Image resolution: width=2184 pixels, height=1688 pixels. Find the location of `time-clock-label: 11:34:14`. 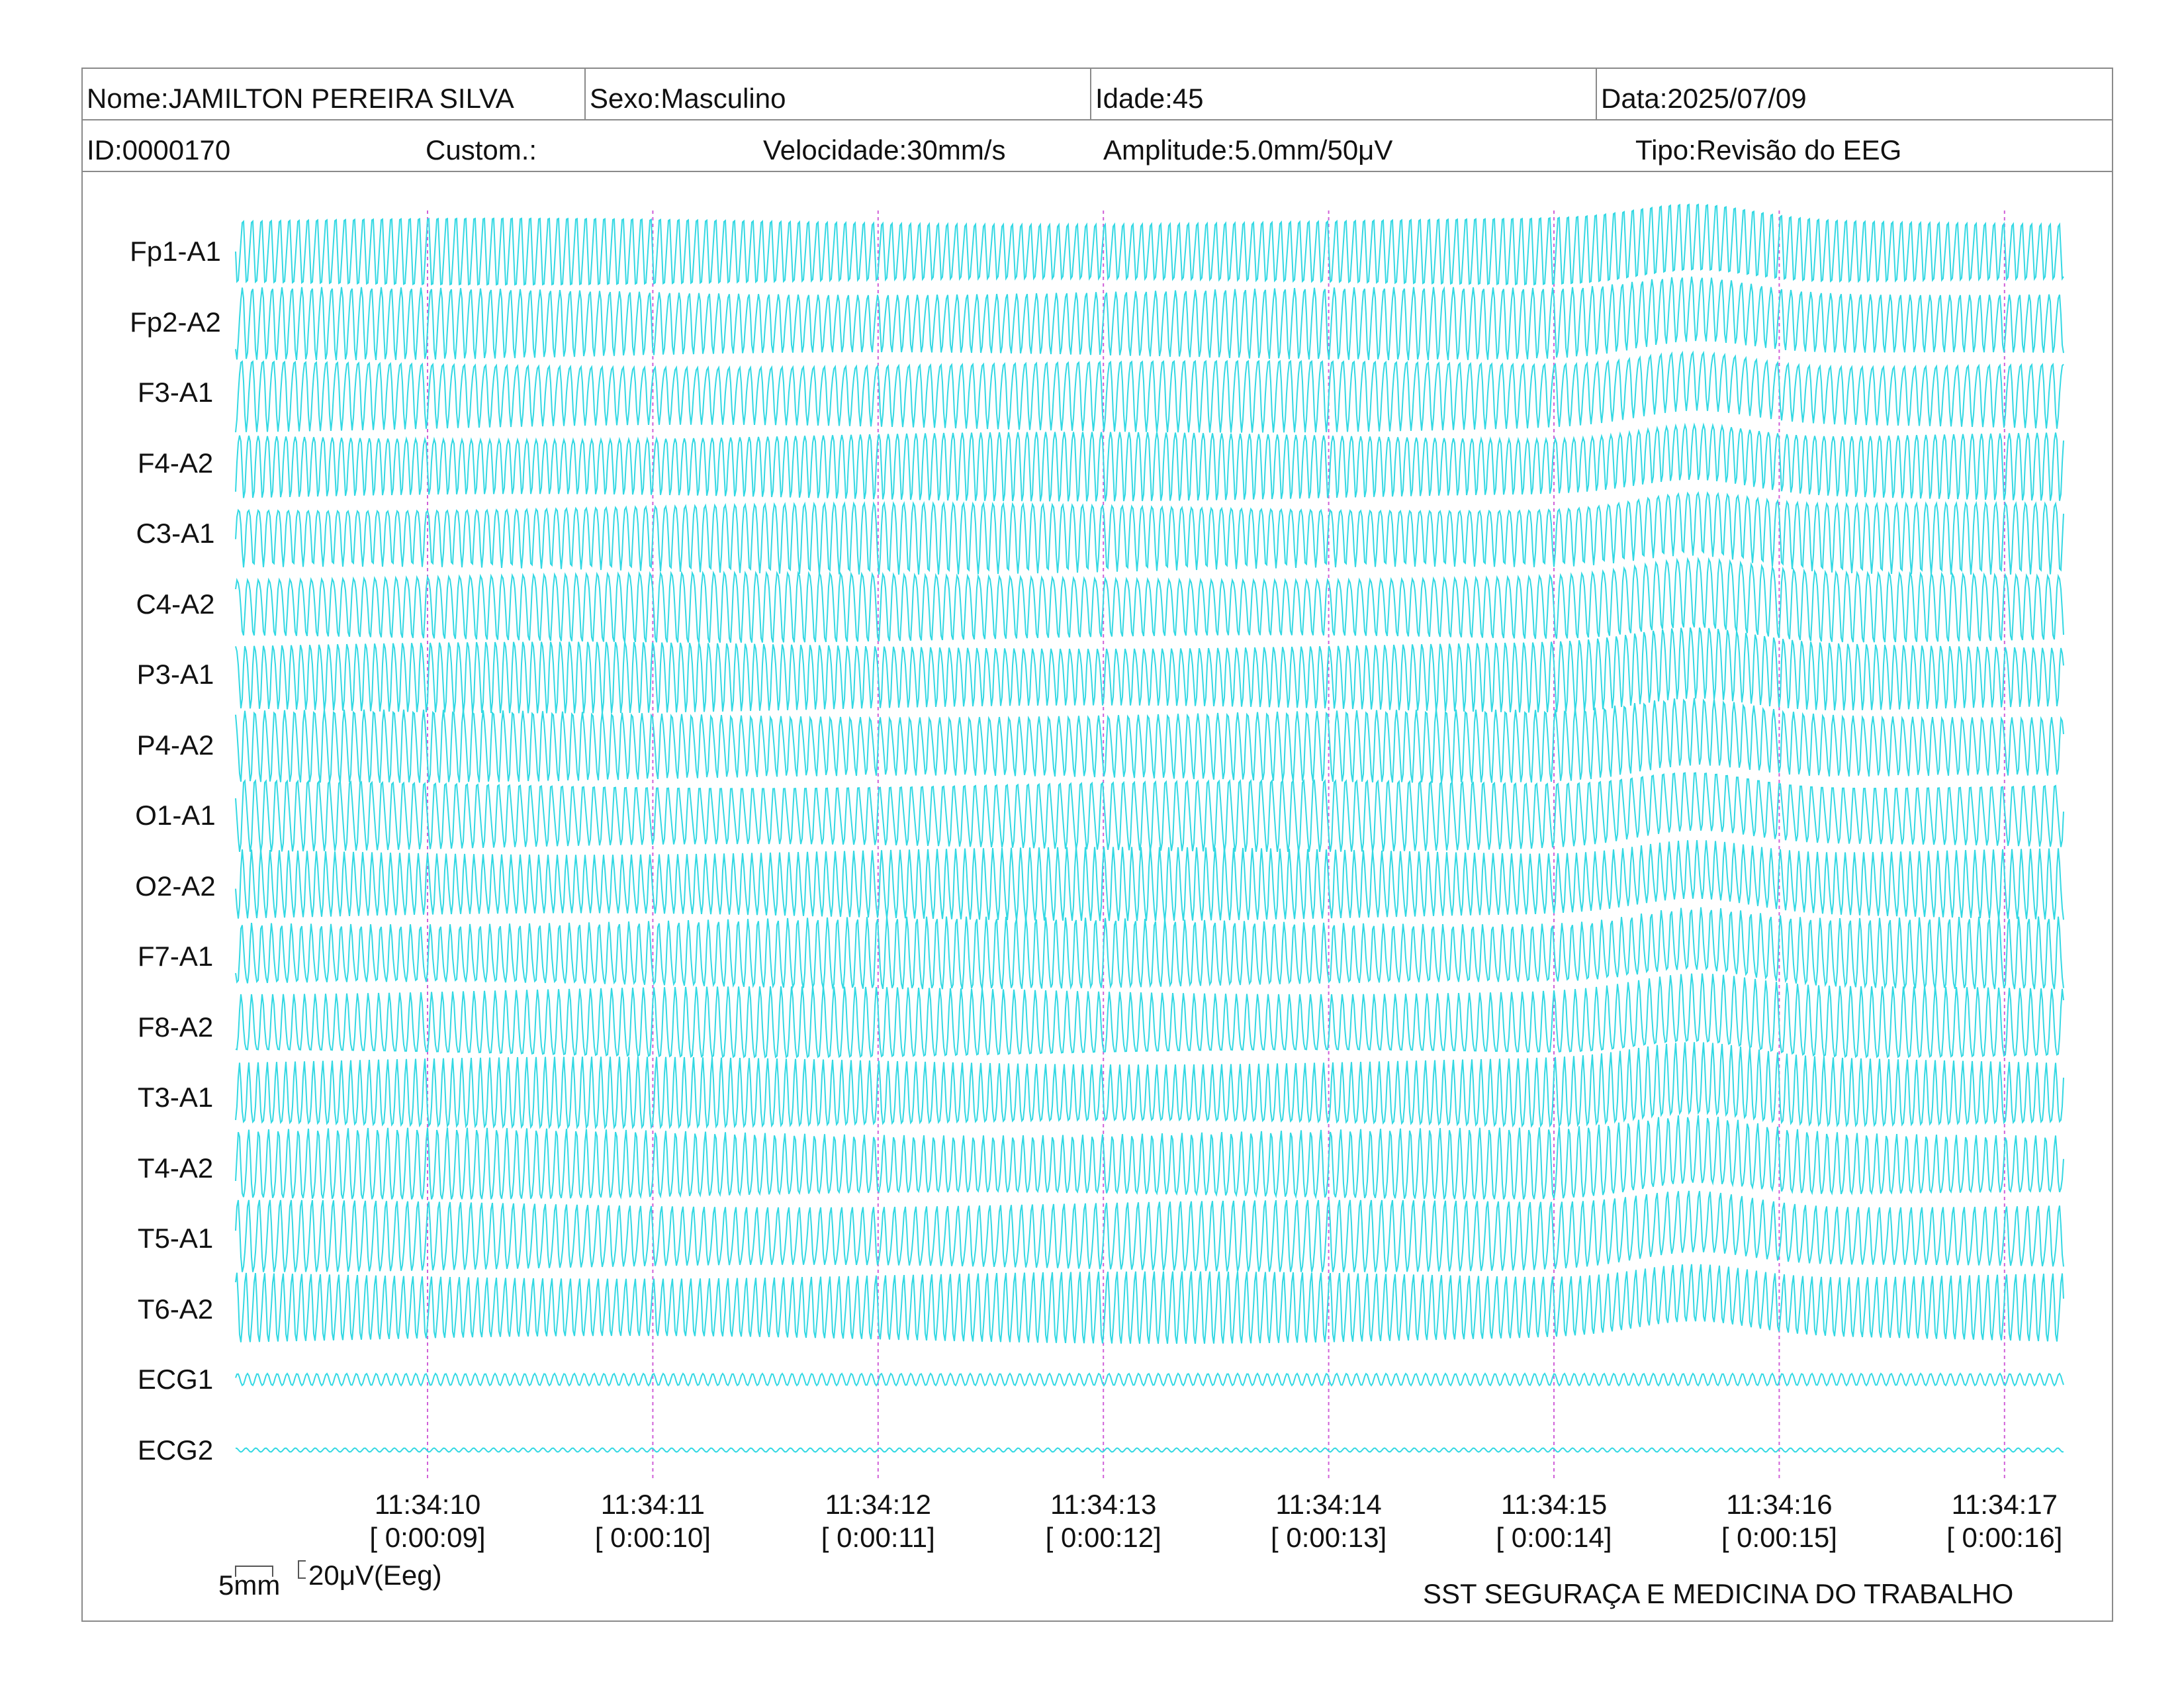

time-clock-label: 11:34:14 is located at coordinates (1329, 1504).